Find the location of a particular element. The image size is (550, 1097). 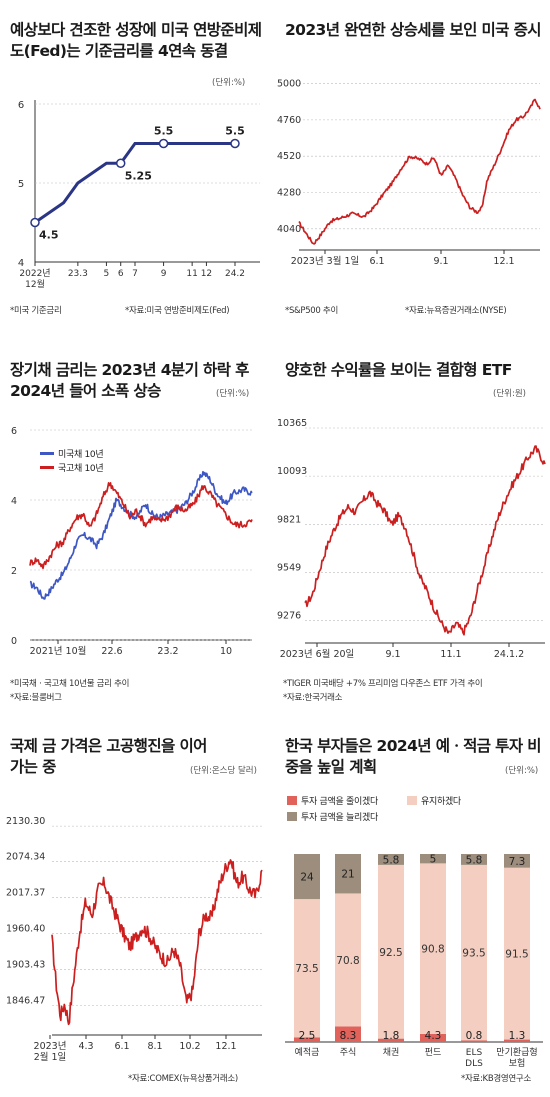

survey-category-label: 펀드 is located at coordinates (433, 1052).